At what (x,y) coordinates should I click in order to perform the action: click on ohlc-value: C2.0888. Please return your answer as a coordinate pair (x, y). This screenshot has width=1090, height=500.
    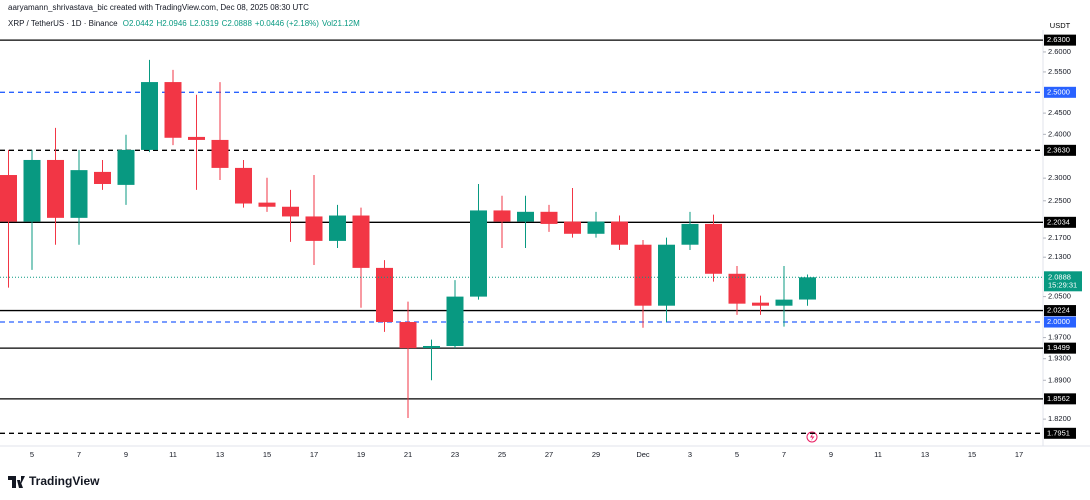
    Looking at the image, I should click on (236, 23).